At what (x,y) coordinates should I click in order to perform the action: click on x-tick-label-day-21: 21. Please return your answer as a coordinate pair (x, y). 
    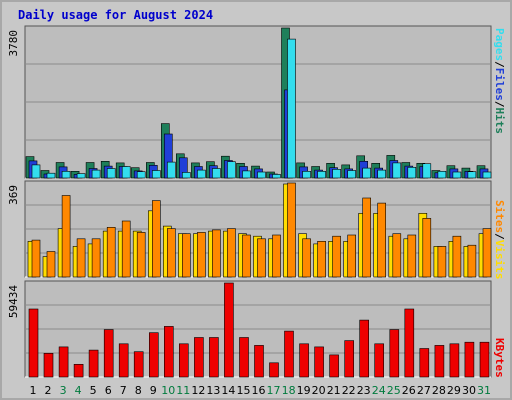
    Looking at the image, I should click on (334, 390).